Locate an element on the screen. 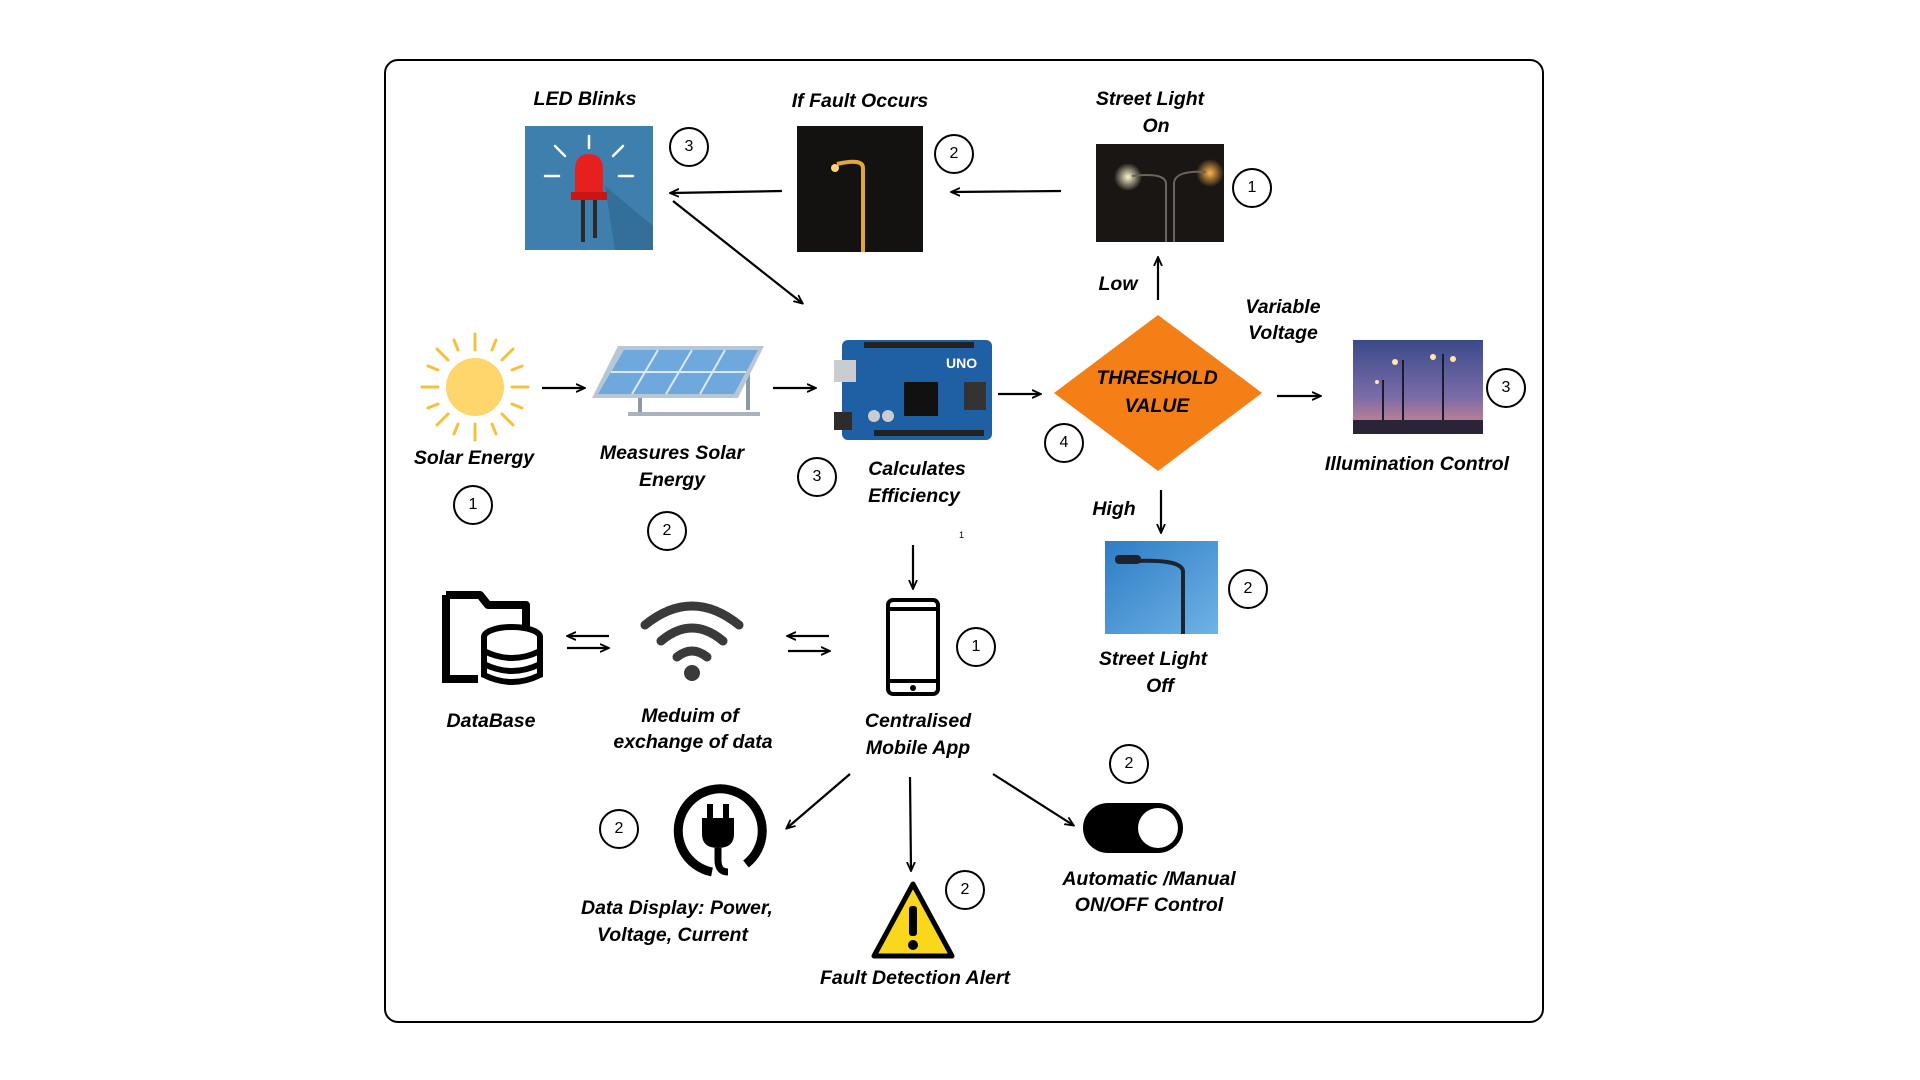 Image resolution: width=1920 pixels, height=1080 pixels. mobile-app-label-1: Centralised is located at coordinates (918, 721).